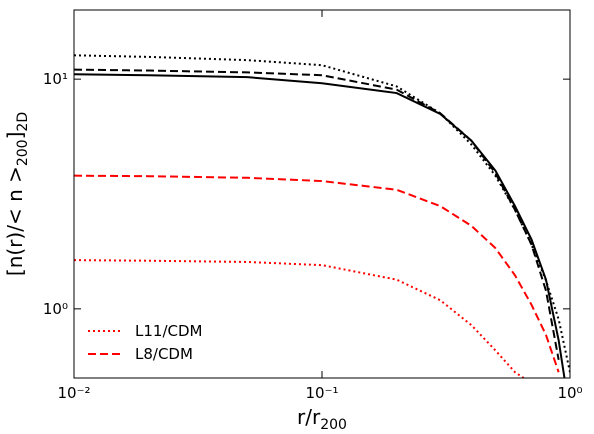 Image resolution: width=594 pixels, height=434 pixels. I want to click on x-tick-label: 10⁻², so click(73, 393).